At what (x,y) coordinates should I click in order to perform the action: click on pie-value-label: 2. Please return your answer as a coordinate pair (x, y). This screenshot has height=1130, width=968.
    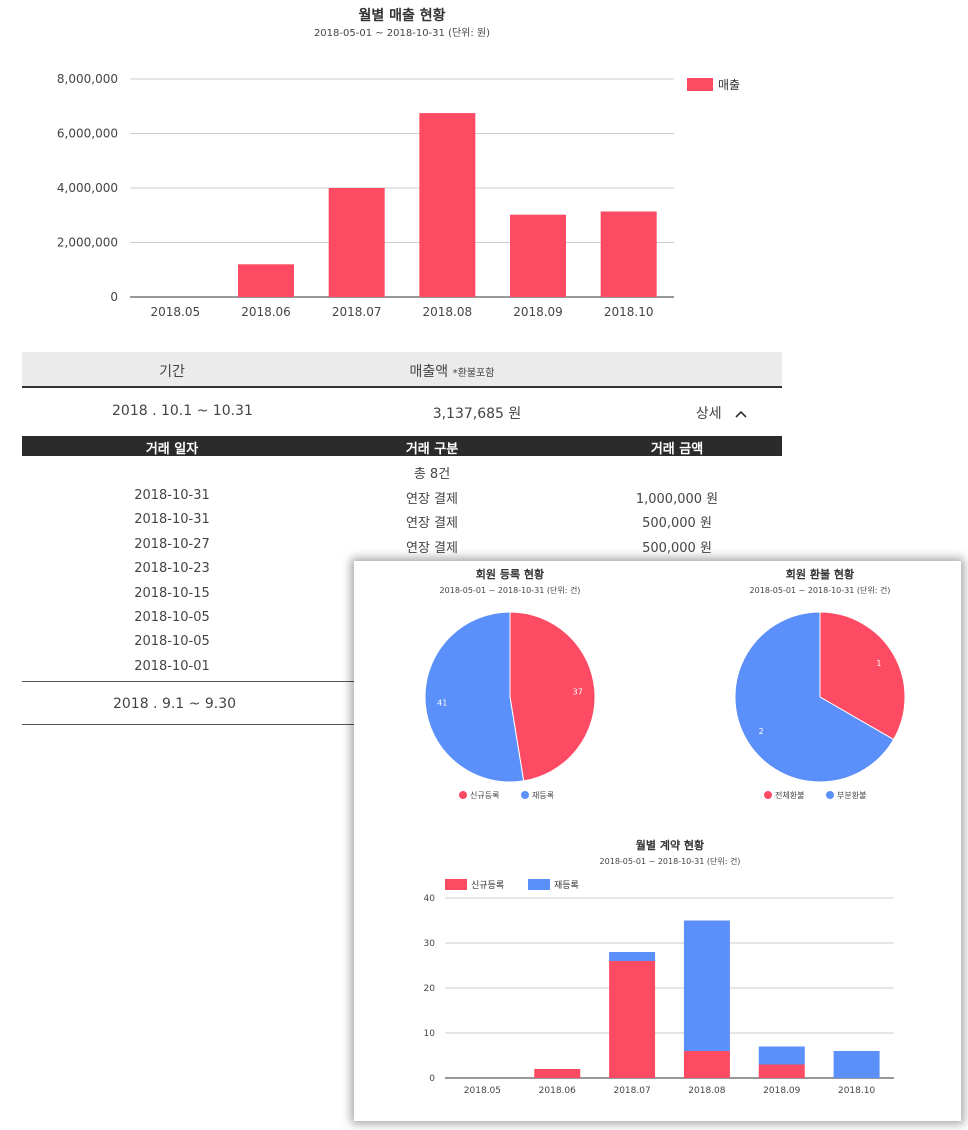
    Looking at the image, I should click on (761, 731).